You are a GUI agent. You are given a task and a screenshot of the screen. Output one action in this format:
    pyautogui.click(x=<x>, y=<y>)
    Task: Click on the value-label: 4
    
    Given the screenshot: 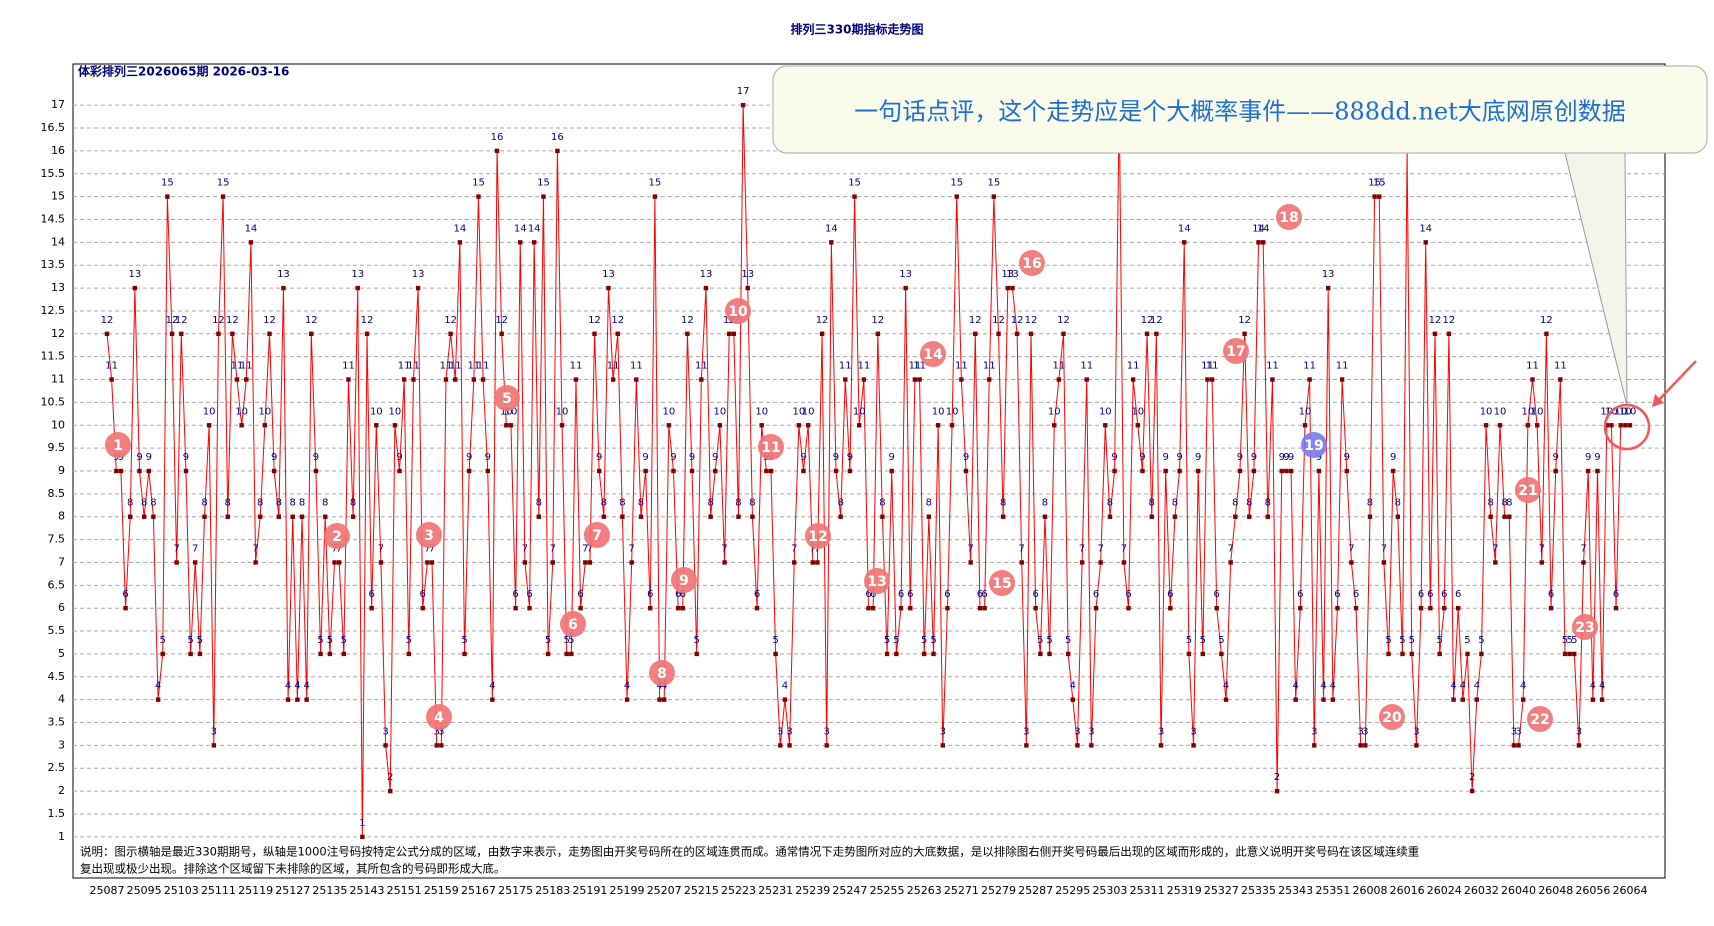 What is the action you would take?
    pyautogui.click(x=785, y=686)
    